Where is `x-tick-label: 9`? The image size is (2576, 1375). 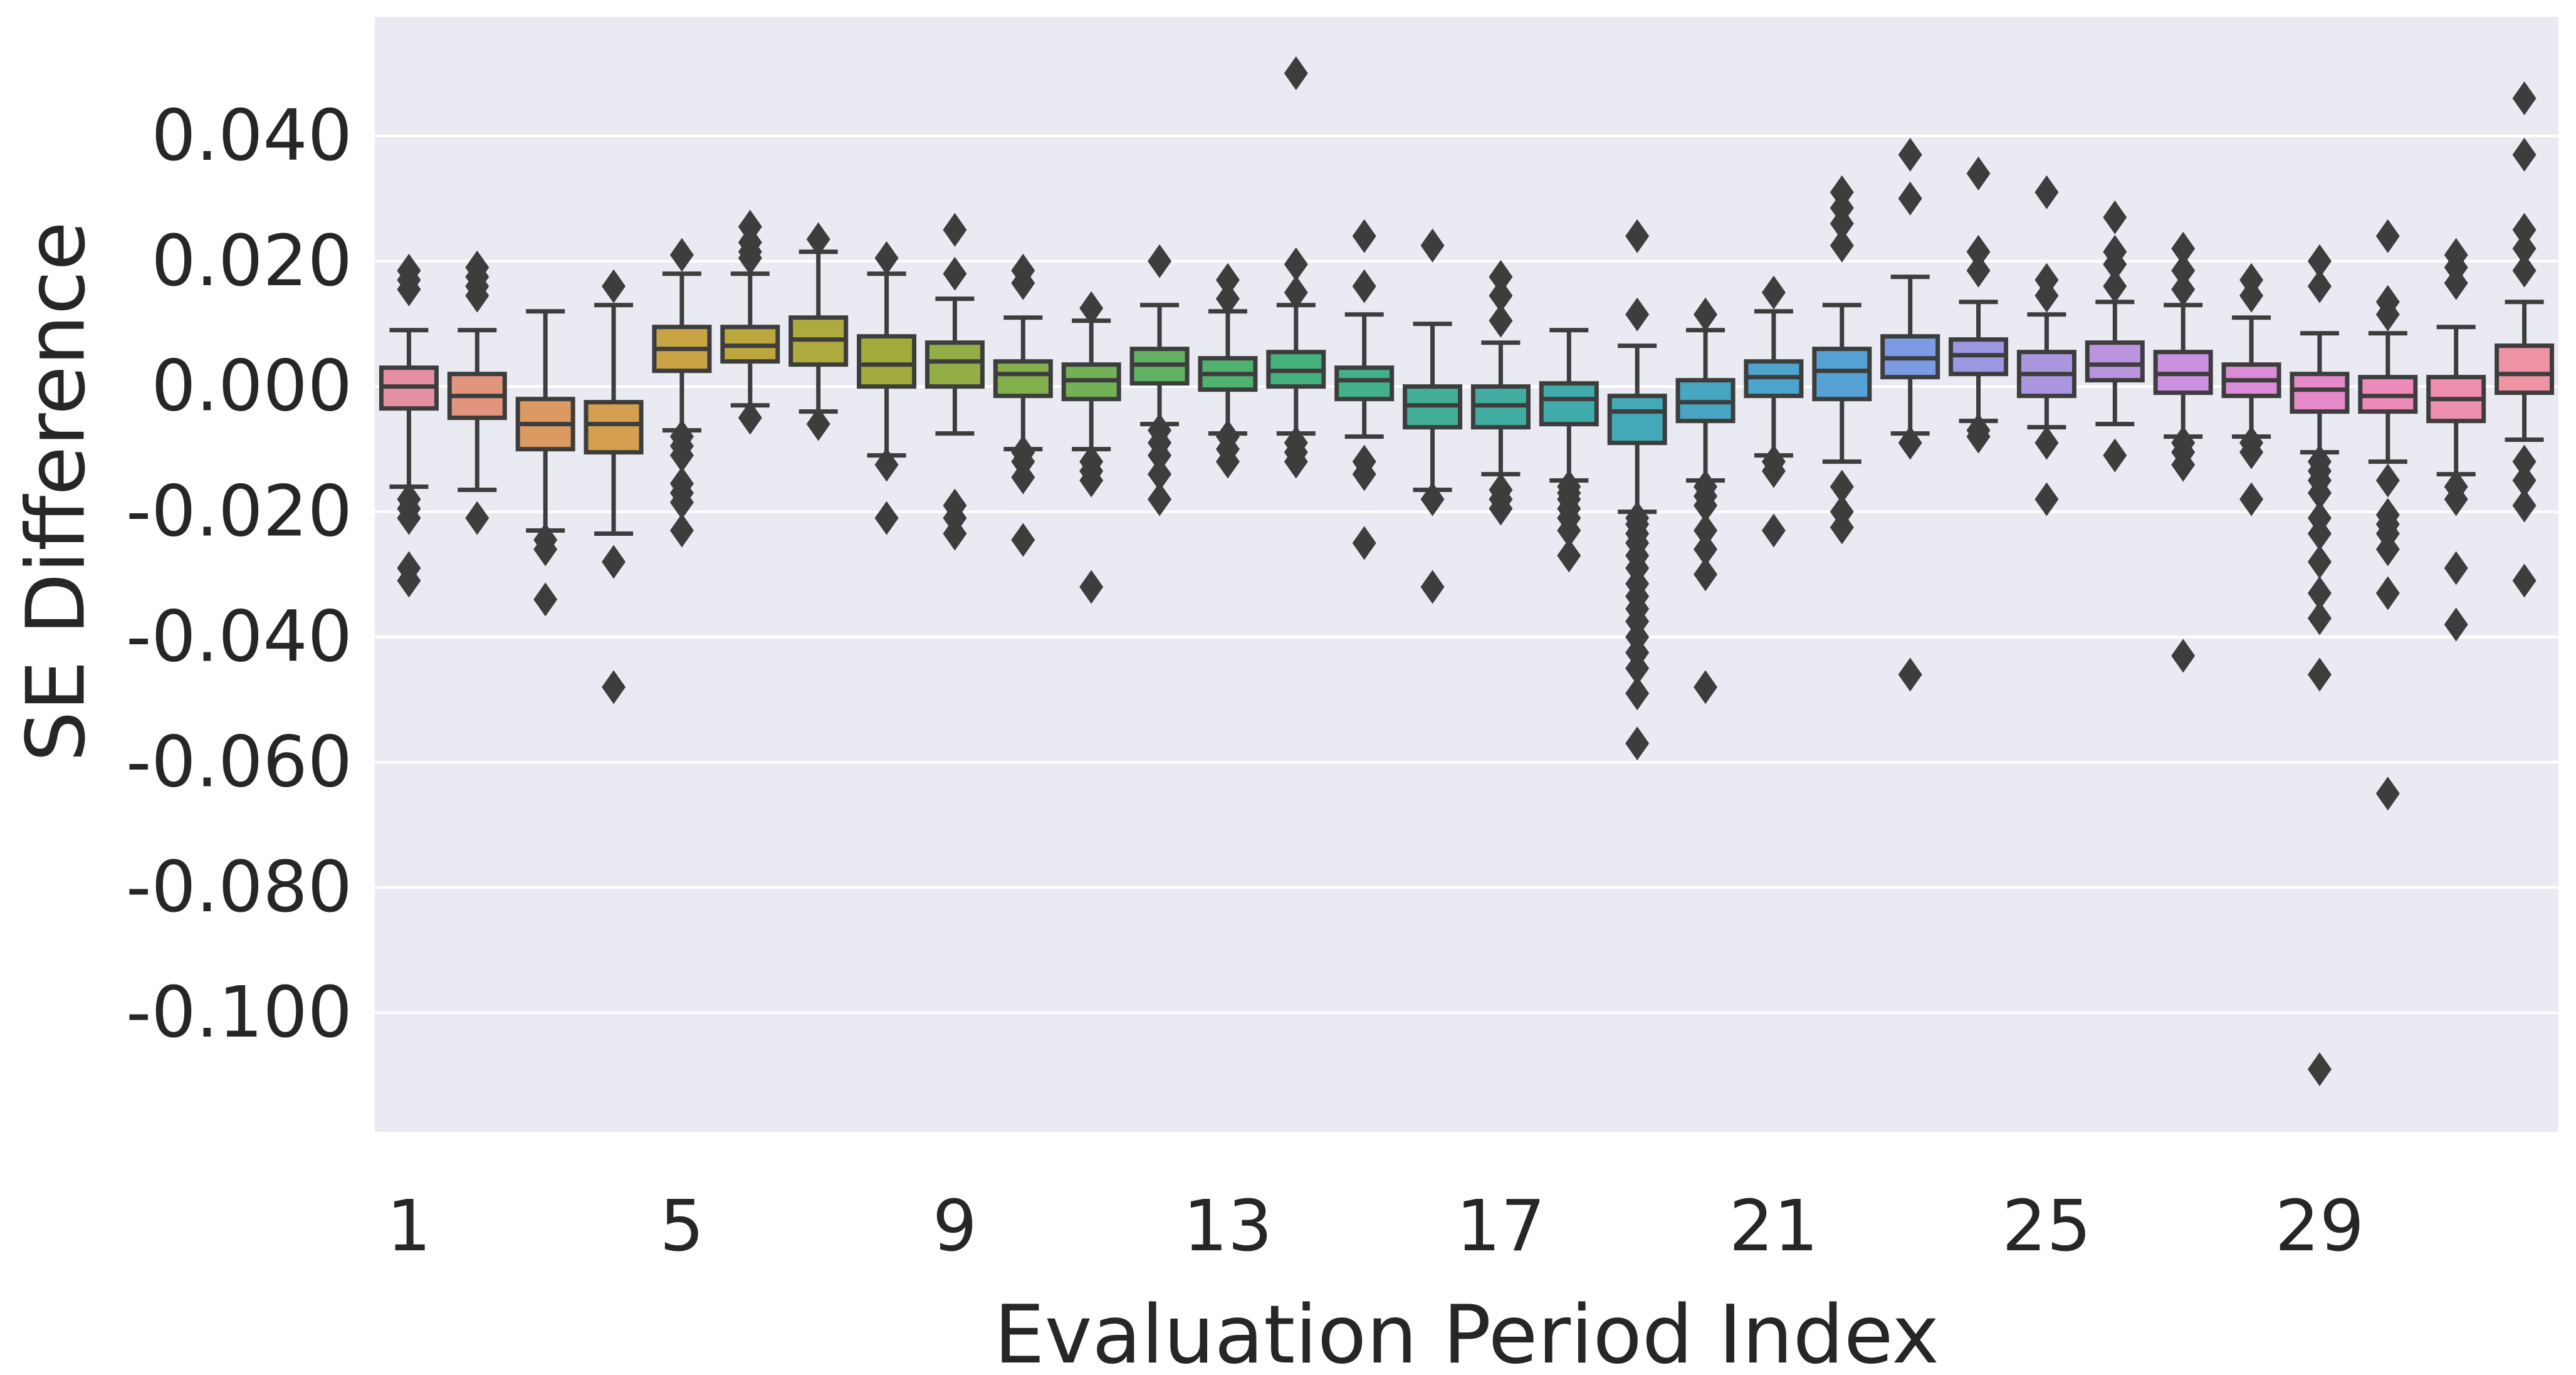
x-tick-label: 9 is located at coordinates (955, 1226).